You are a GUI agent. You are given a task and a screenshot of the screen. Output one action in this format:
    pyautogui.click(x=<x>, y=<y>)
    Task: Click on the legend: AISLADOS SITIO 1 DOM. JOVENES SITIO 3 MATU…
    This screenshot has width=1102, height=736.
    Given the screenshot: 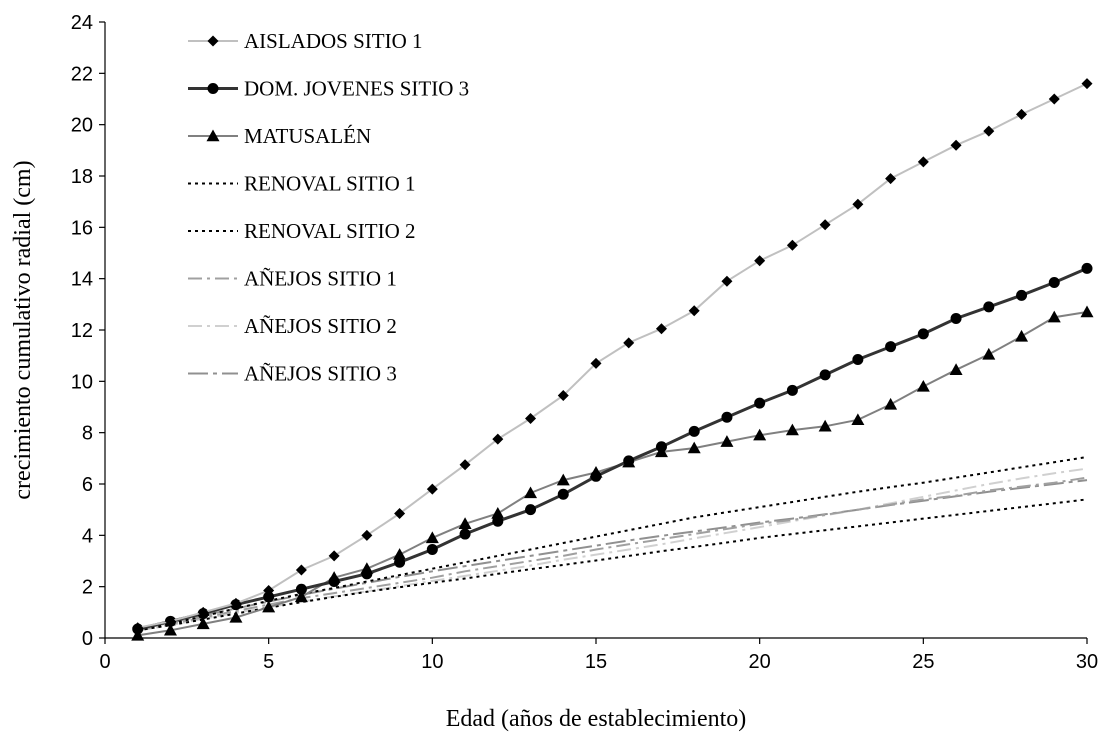 What is the action you would take?
    pyautogui.click(x=328, y=207)
    